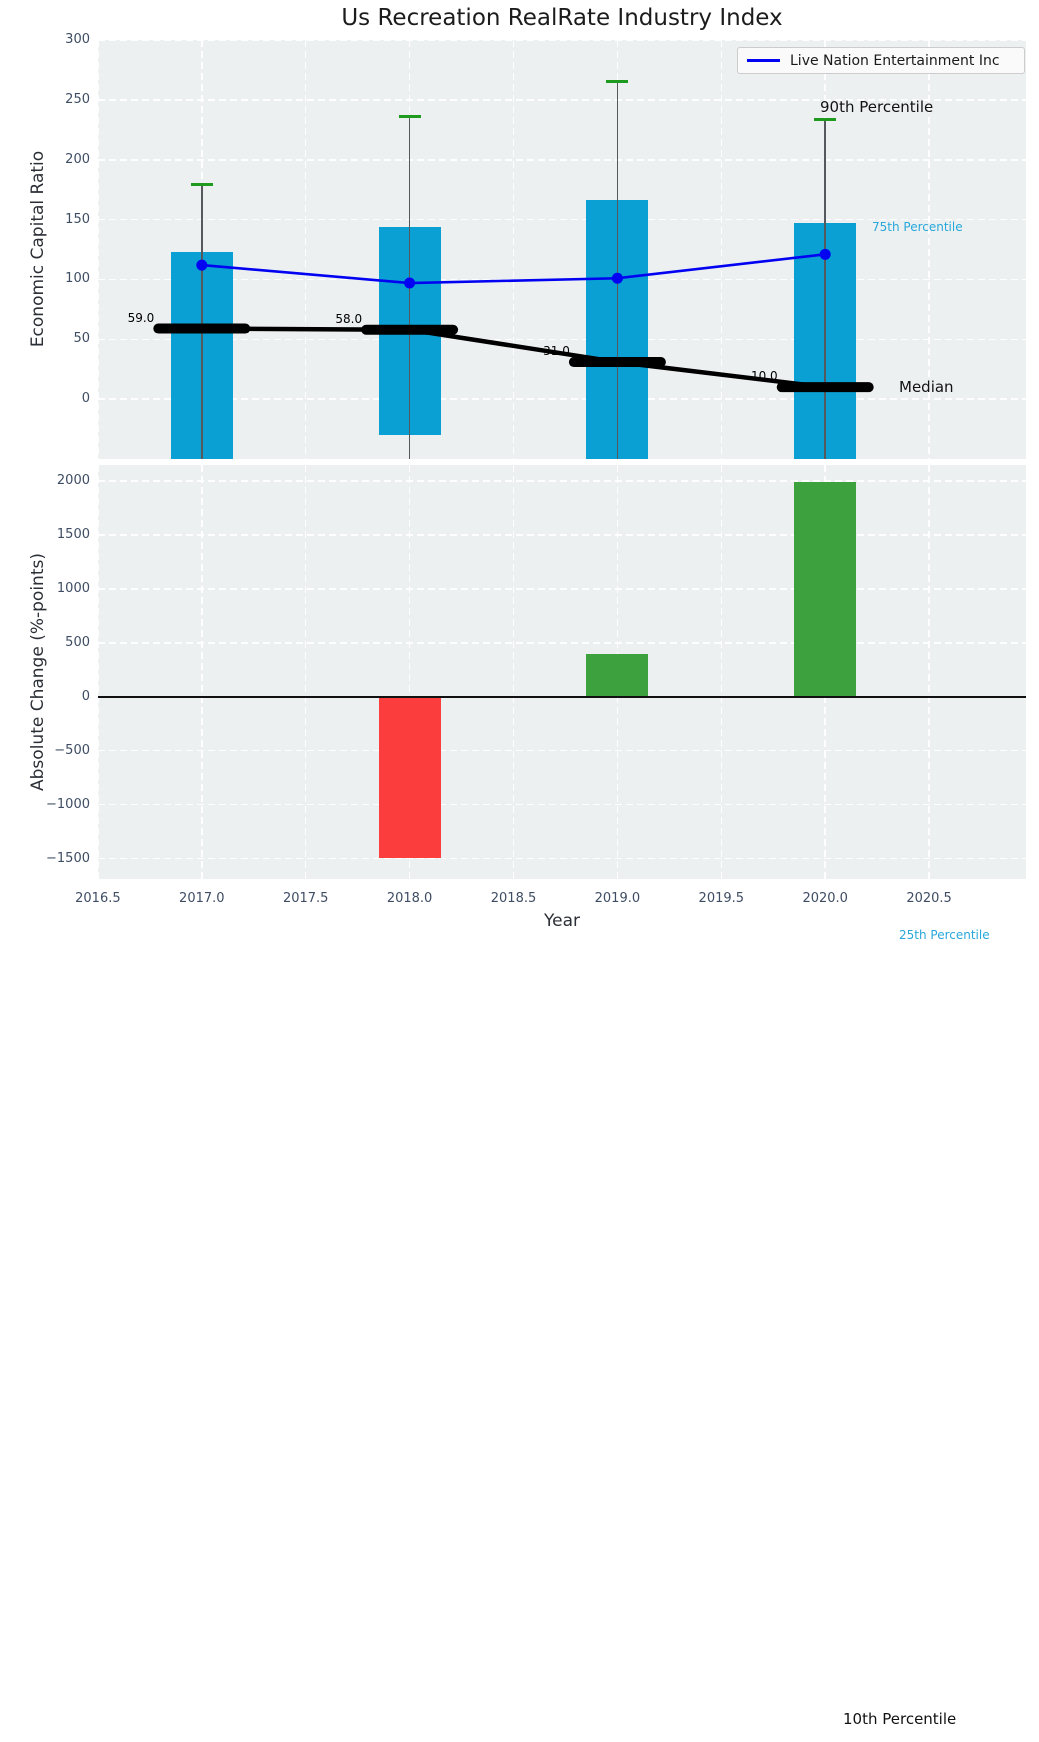 The image size is (1039, 1742). Describe the element at coordinates (73, 588) in the screenshot. I see `bottom-ytick-label: 1000` at that location.